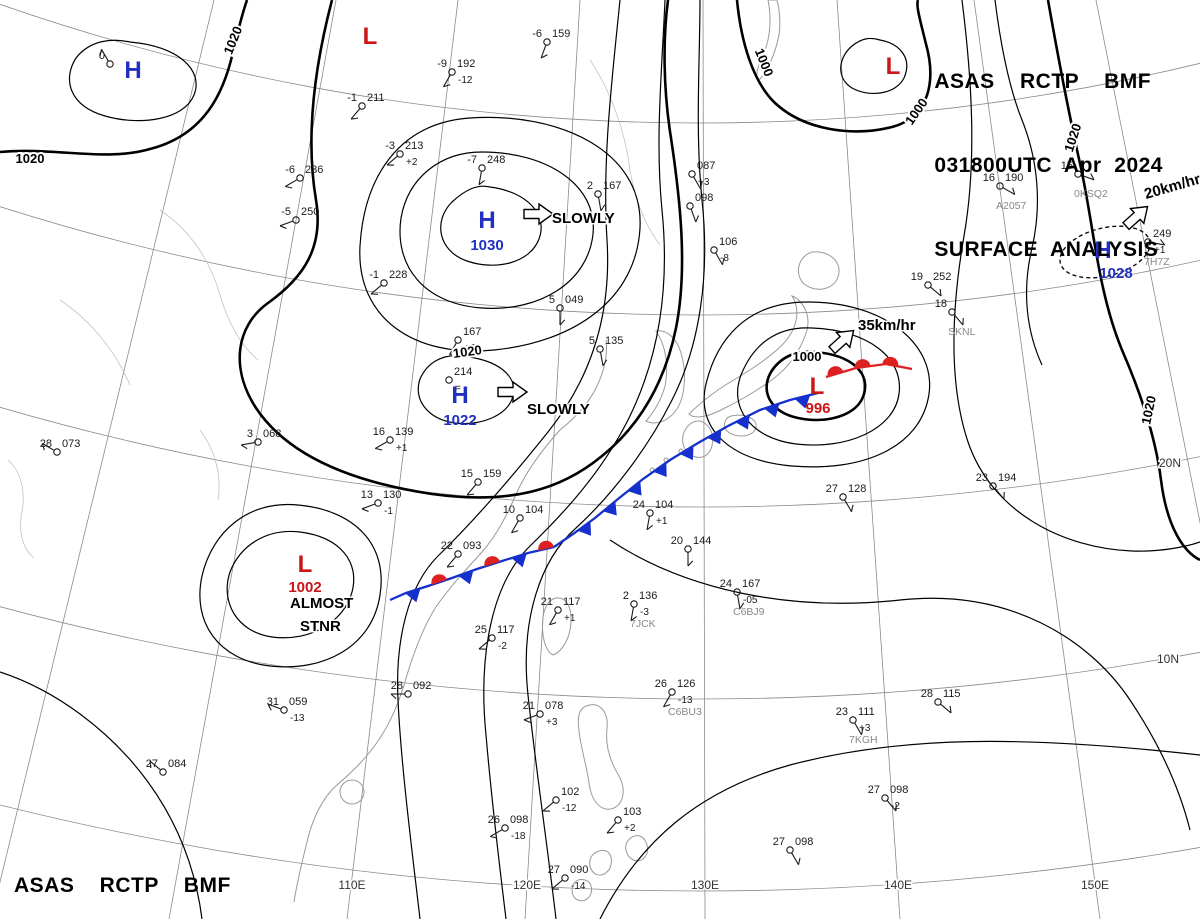 Image resolution: width=1200 pixels, height=919 pixels. I want to click on station-tendency: =, so click(458, 388).